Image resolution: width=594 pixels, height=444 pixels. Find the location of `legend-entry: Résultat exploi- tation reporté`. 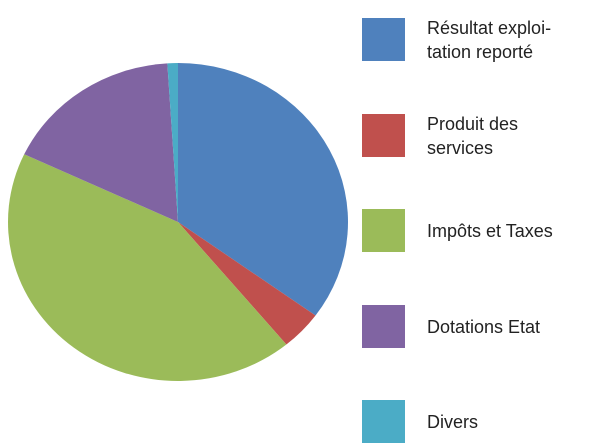

legend-entry: Résultat exploi- tation reporté is located at coordinates (478, 40).